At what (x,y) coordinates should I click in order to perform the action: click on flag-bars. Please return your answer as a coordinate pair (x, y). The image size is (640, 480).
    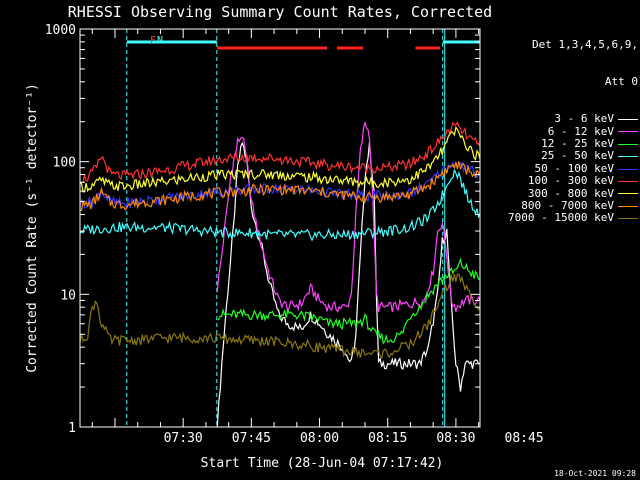
    Looking at the image, I should click on (303, 45).